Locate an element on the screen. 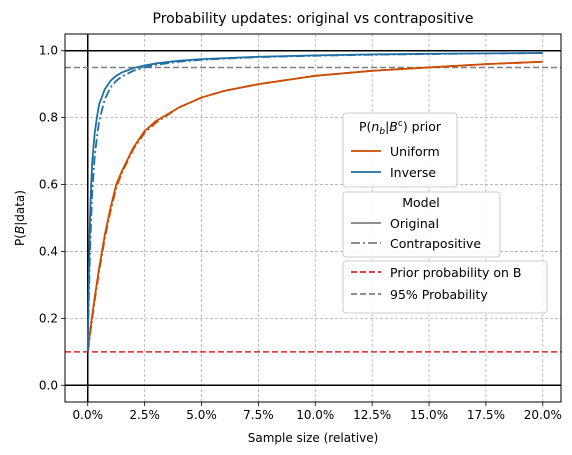 This screenshot has height=455, width=572. x-tick-label: 17.5% is located at coordinates (486, 415).